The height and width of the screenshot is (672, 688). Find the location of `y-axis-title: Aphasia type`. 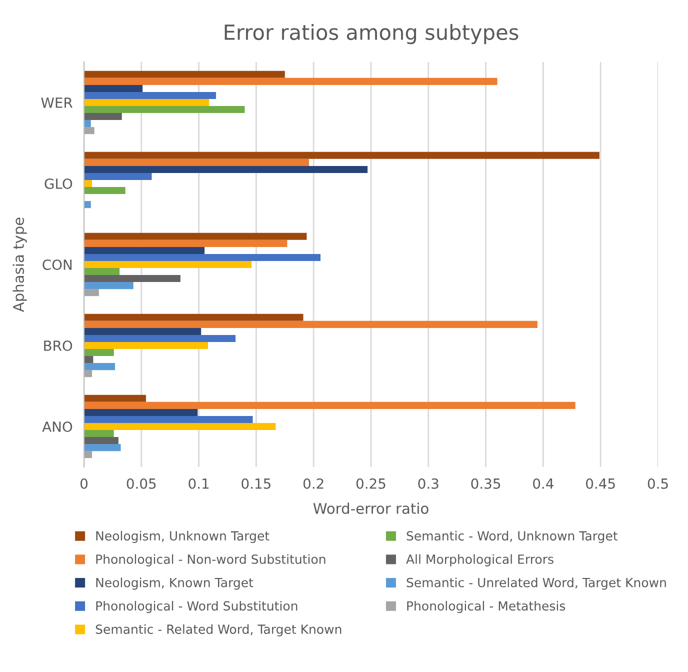

y-axis-title: Aphasia type is located at coordinates (19, 265).